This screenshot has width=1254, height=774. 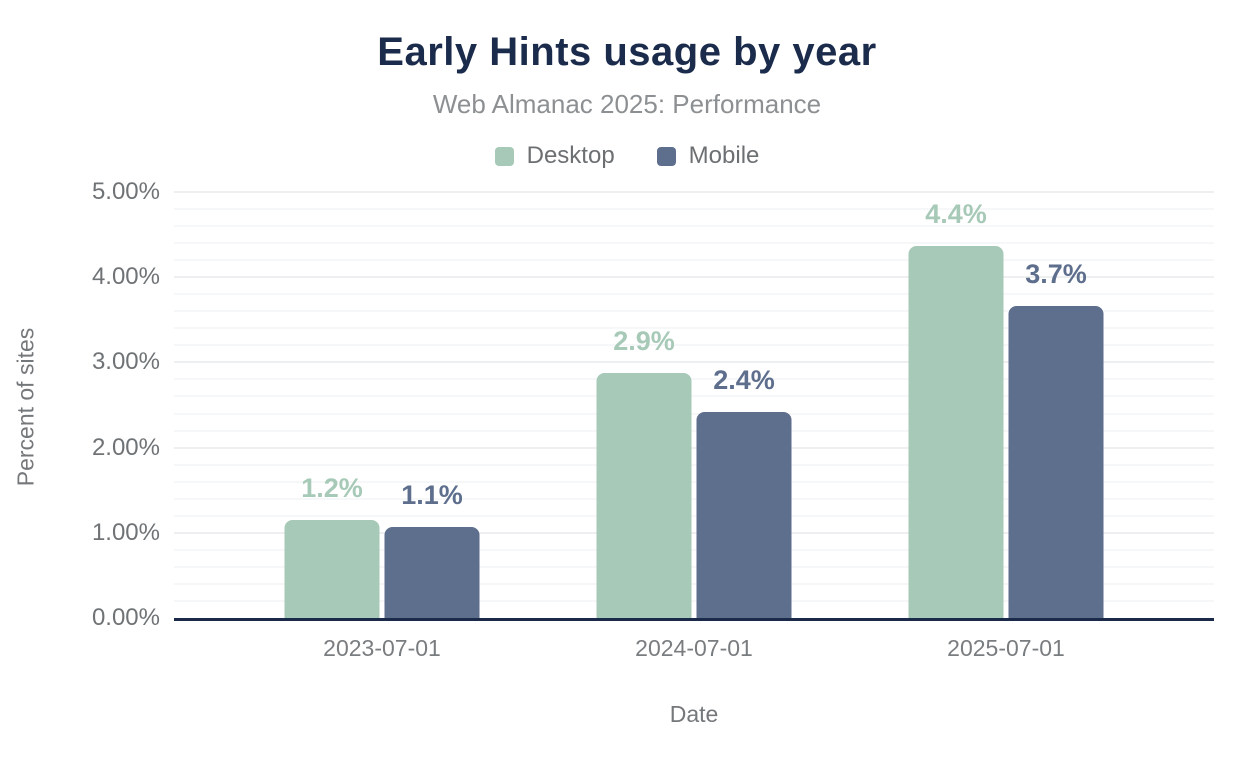 I want to click on bar-value-label: 3.7%, so click(x=1056, y=274).